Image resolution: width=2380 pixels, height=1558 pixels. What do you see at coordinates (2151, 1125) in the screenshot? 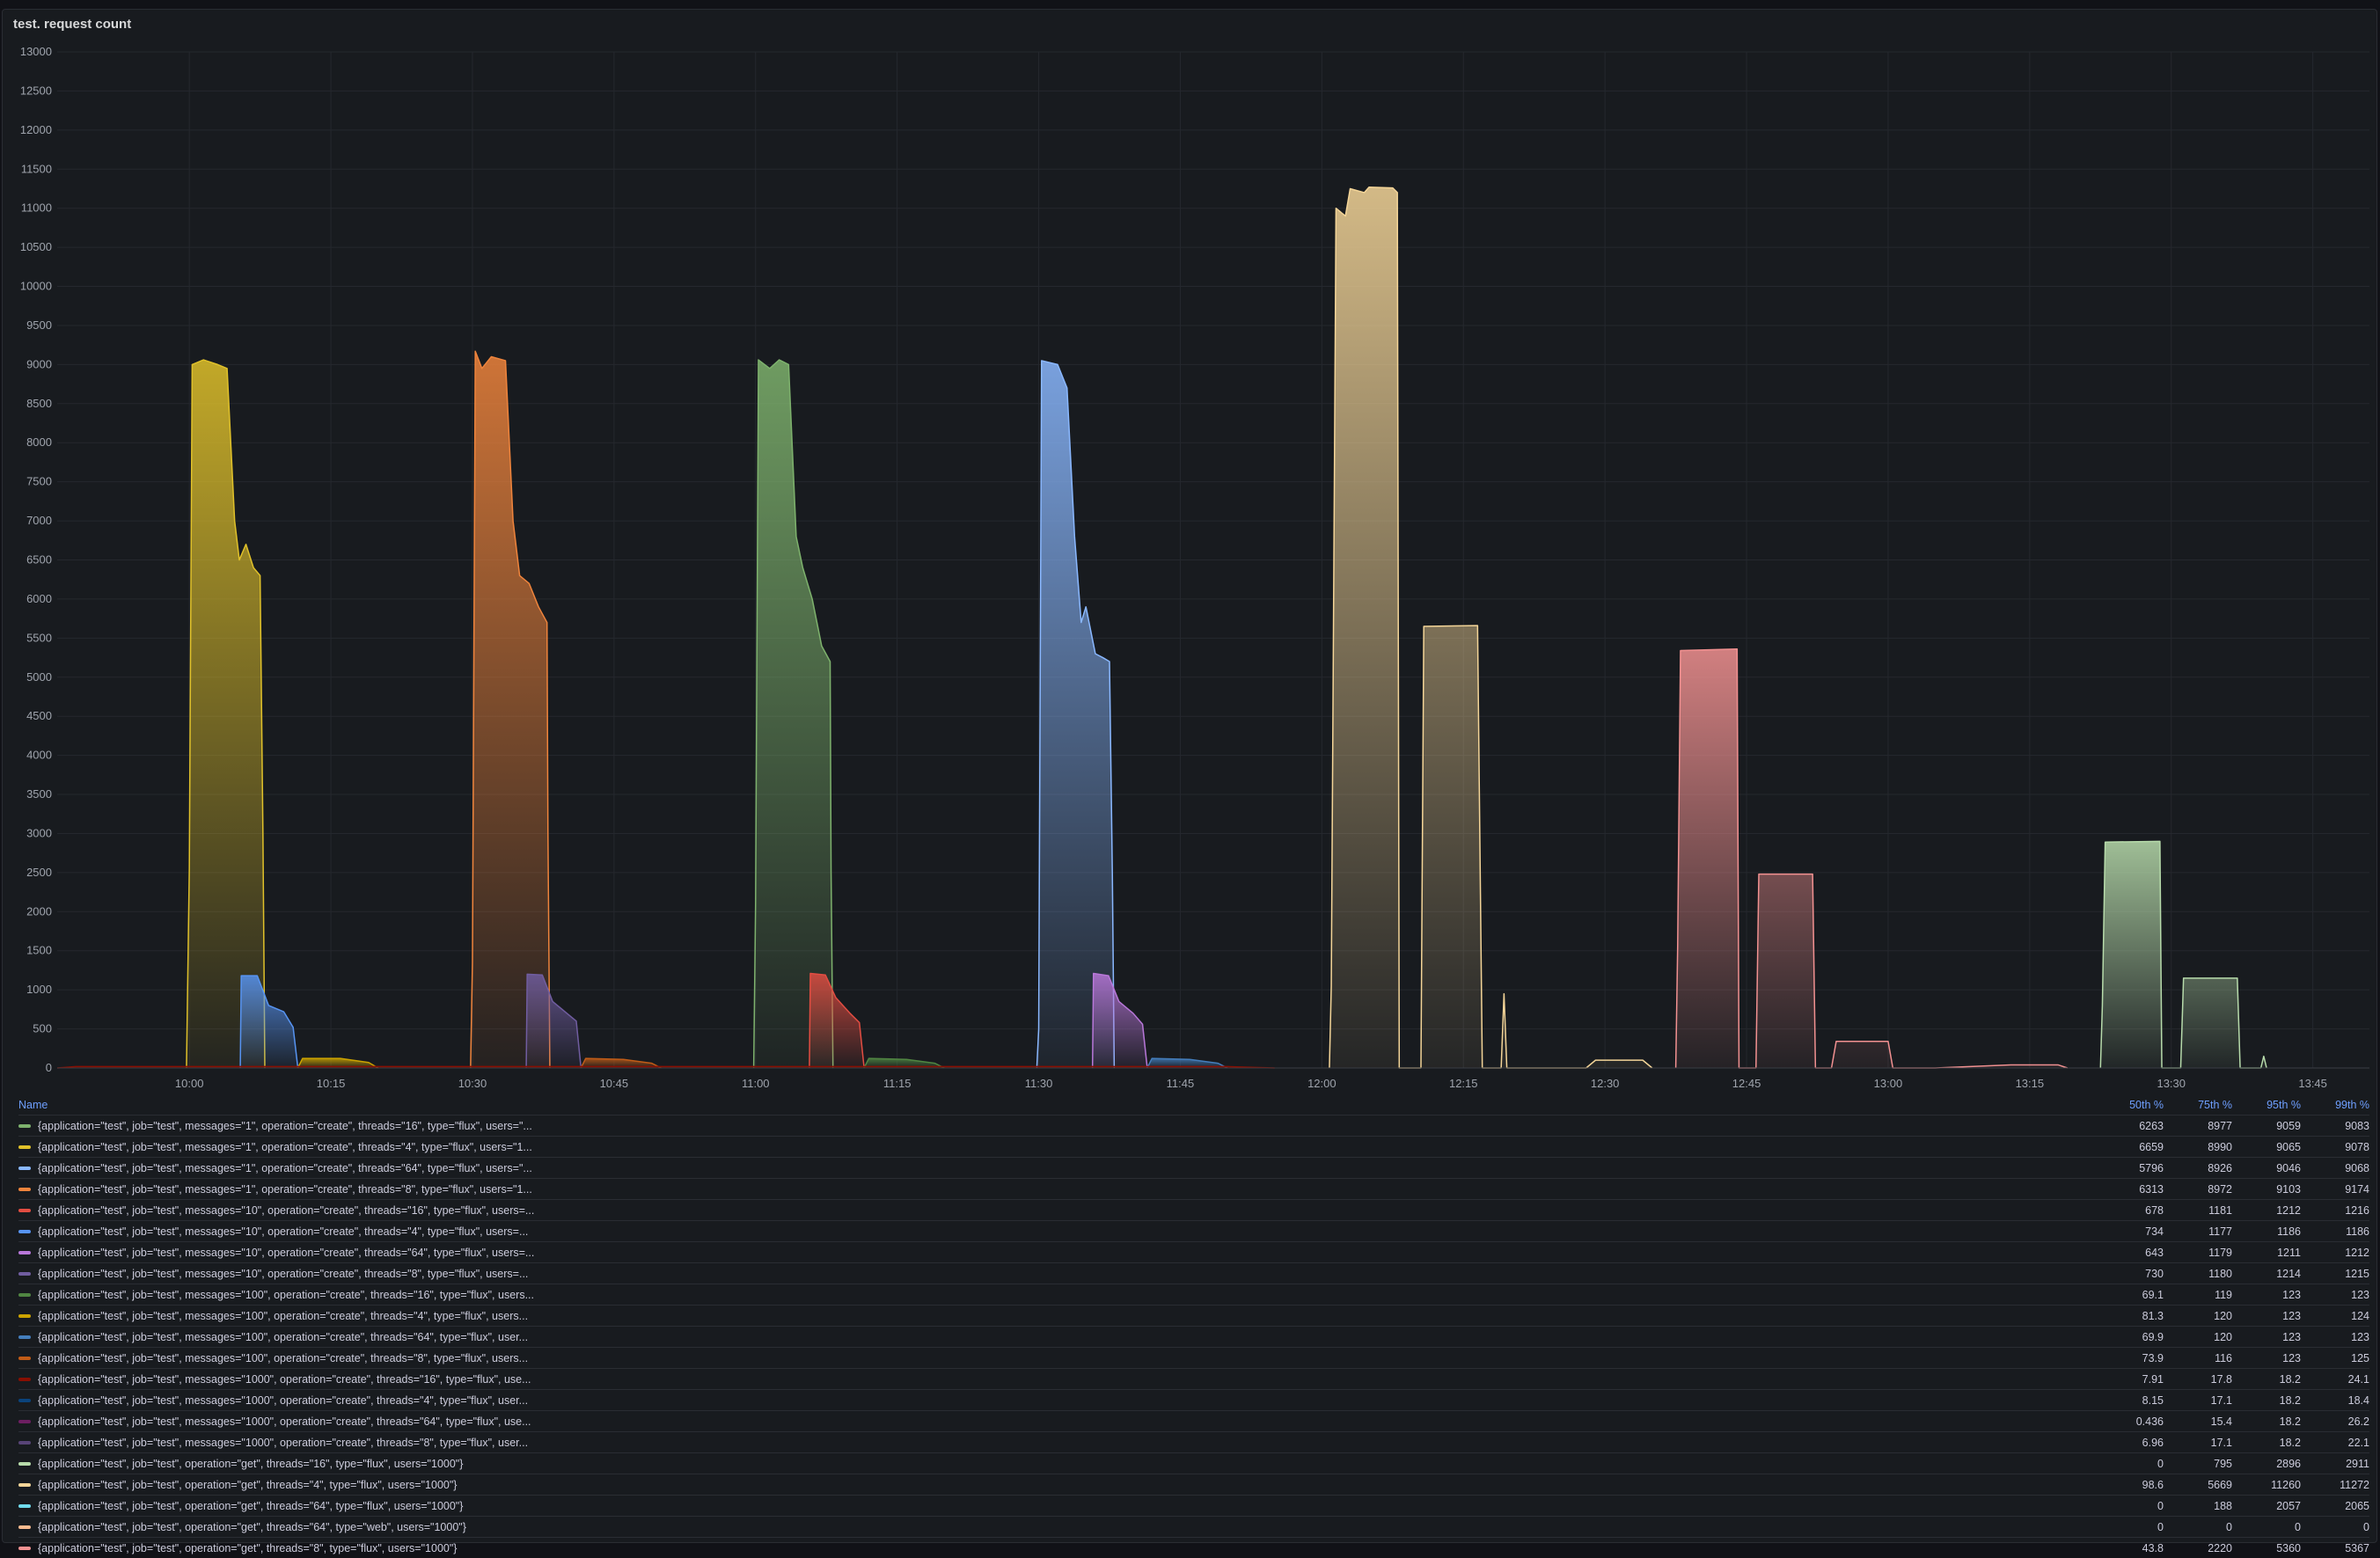
I see `legend-value-p50: 6263` at bounding box center [2151, 1125].